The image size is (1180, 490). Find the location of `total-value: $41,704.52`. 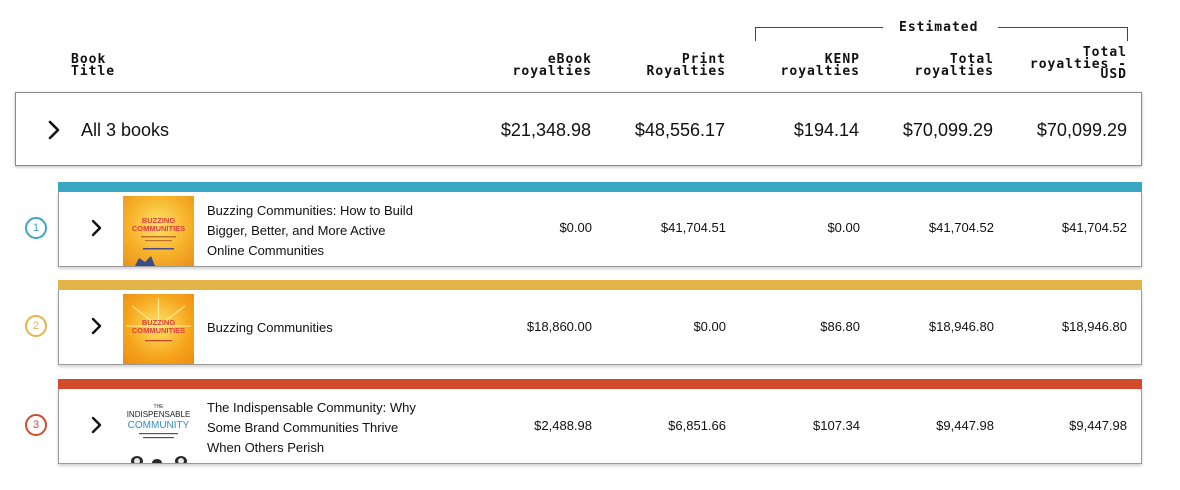

total-value: $41,704.52 is located at coordinates (961, 227).